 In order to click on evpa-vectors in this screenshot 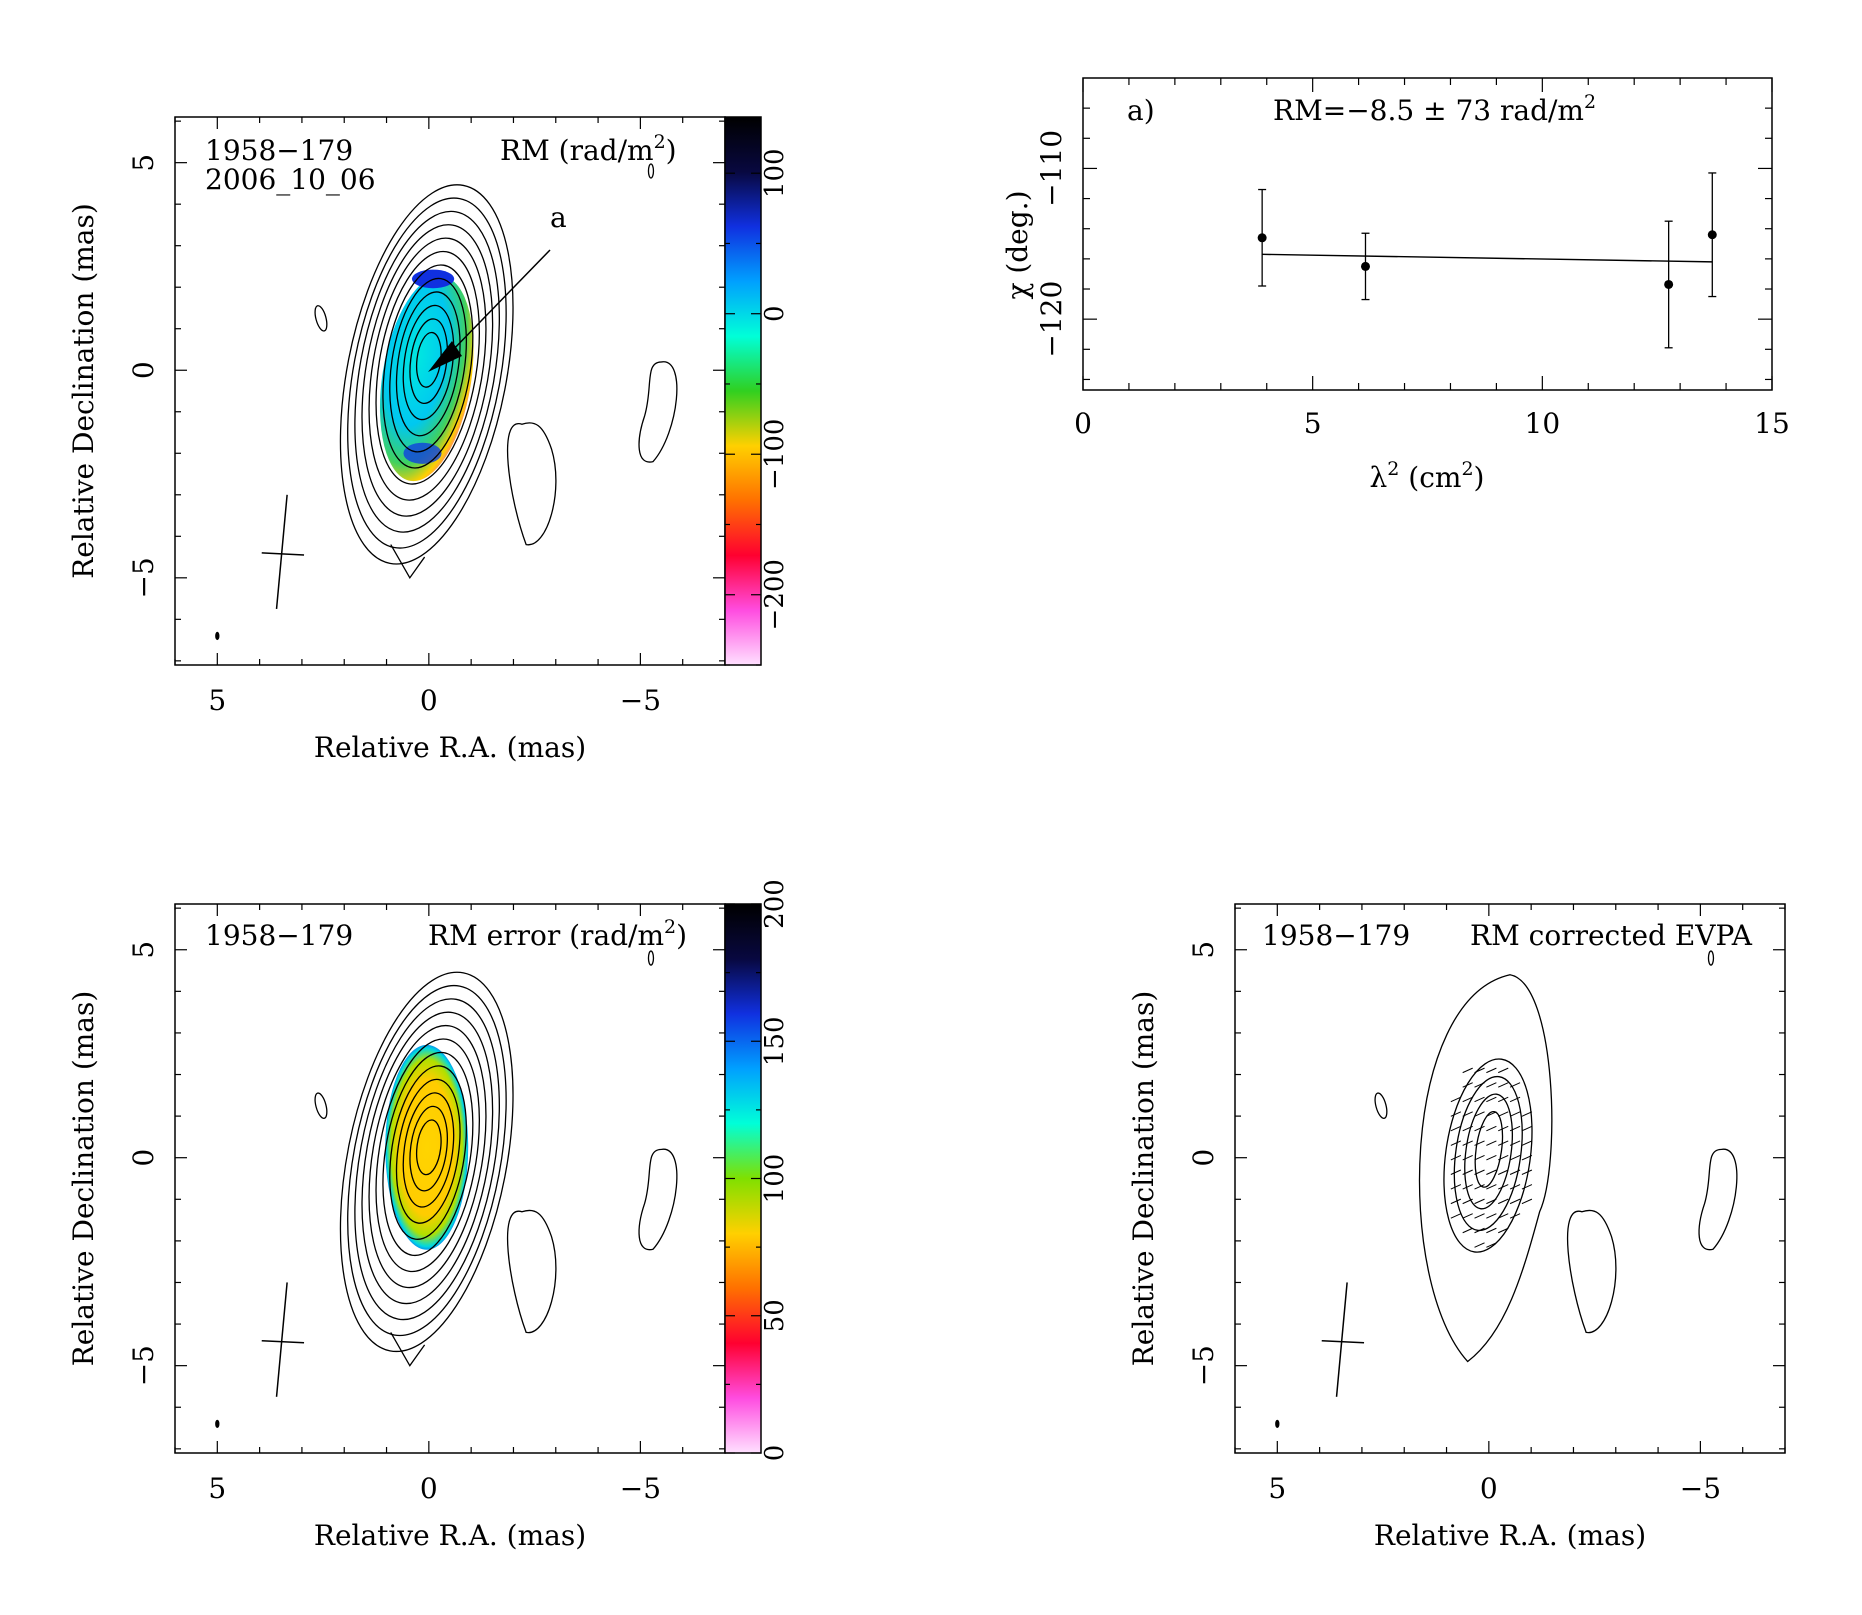, I will do `click(1491, 1157)`.